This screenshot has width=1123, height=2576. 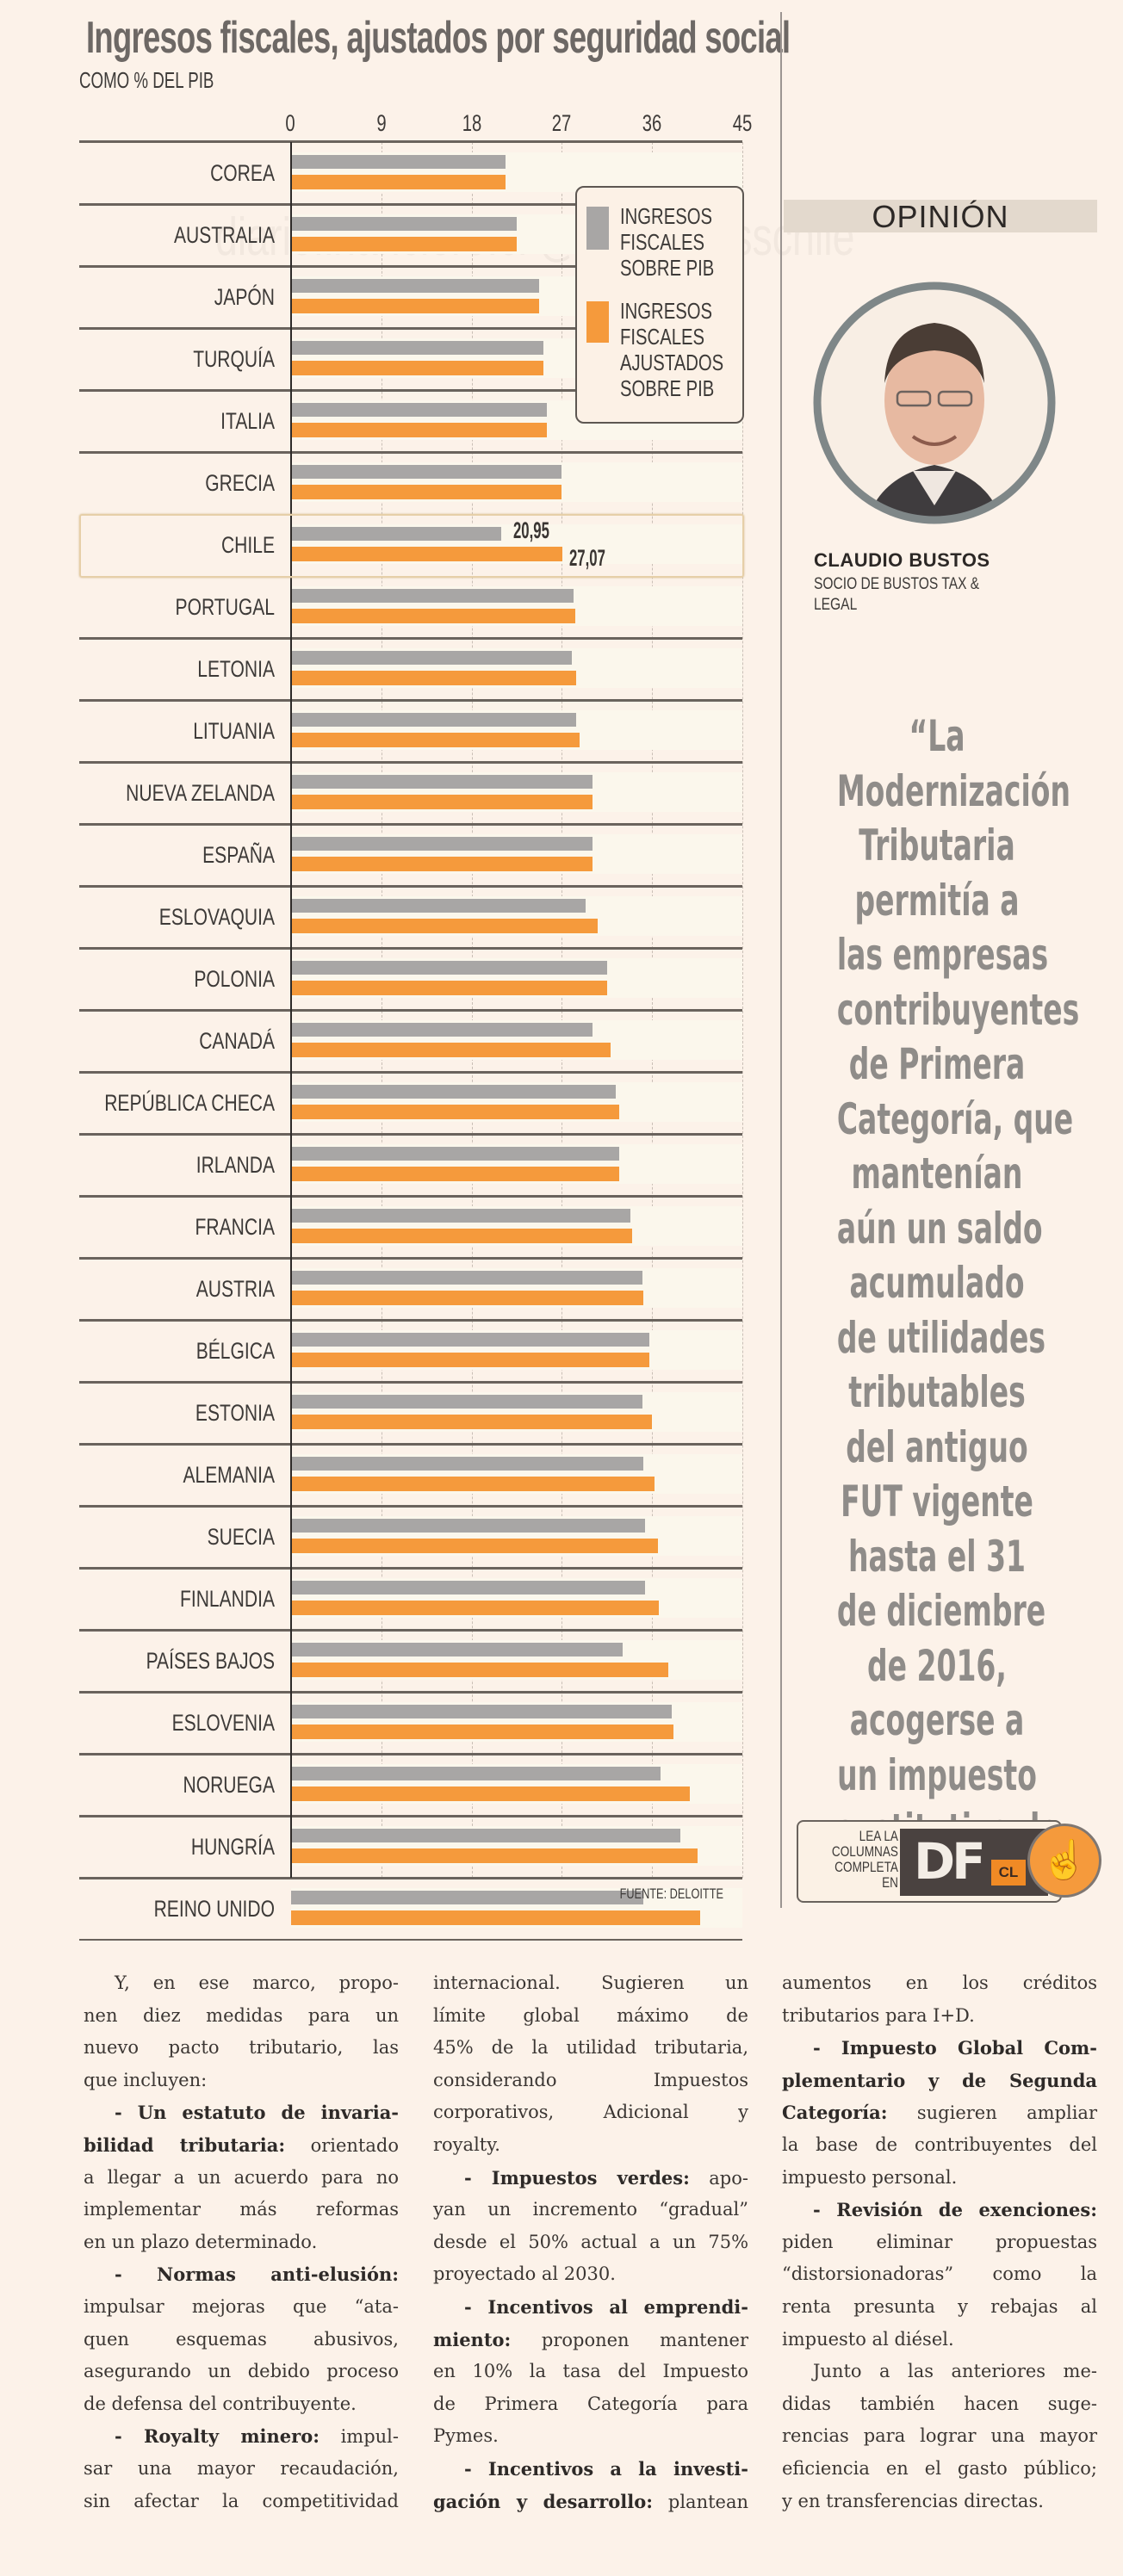 I want to click on portrait-shirt, so click(x=935, y=488).